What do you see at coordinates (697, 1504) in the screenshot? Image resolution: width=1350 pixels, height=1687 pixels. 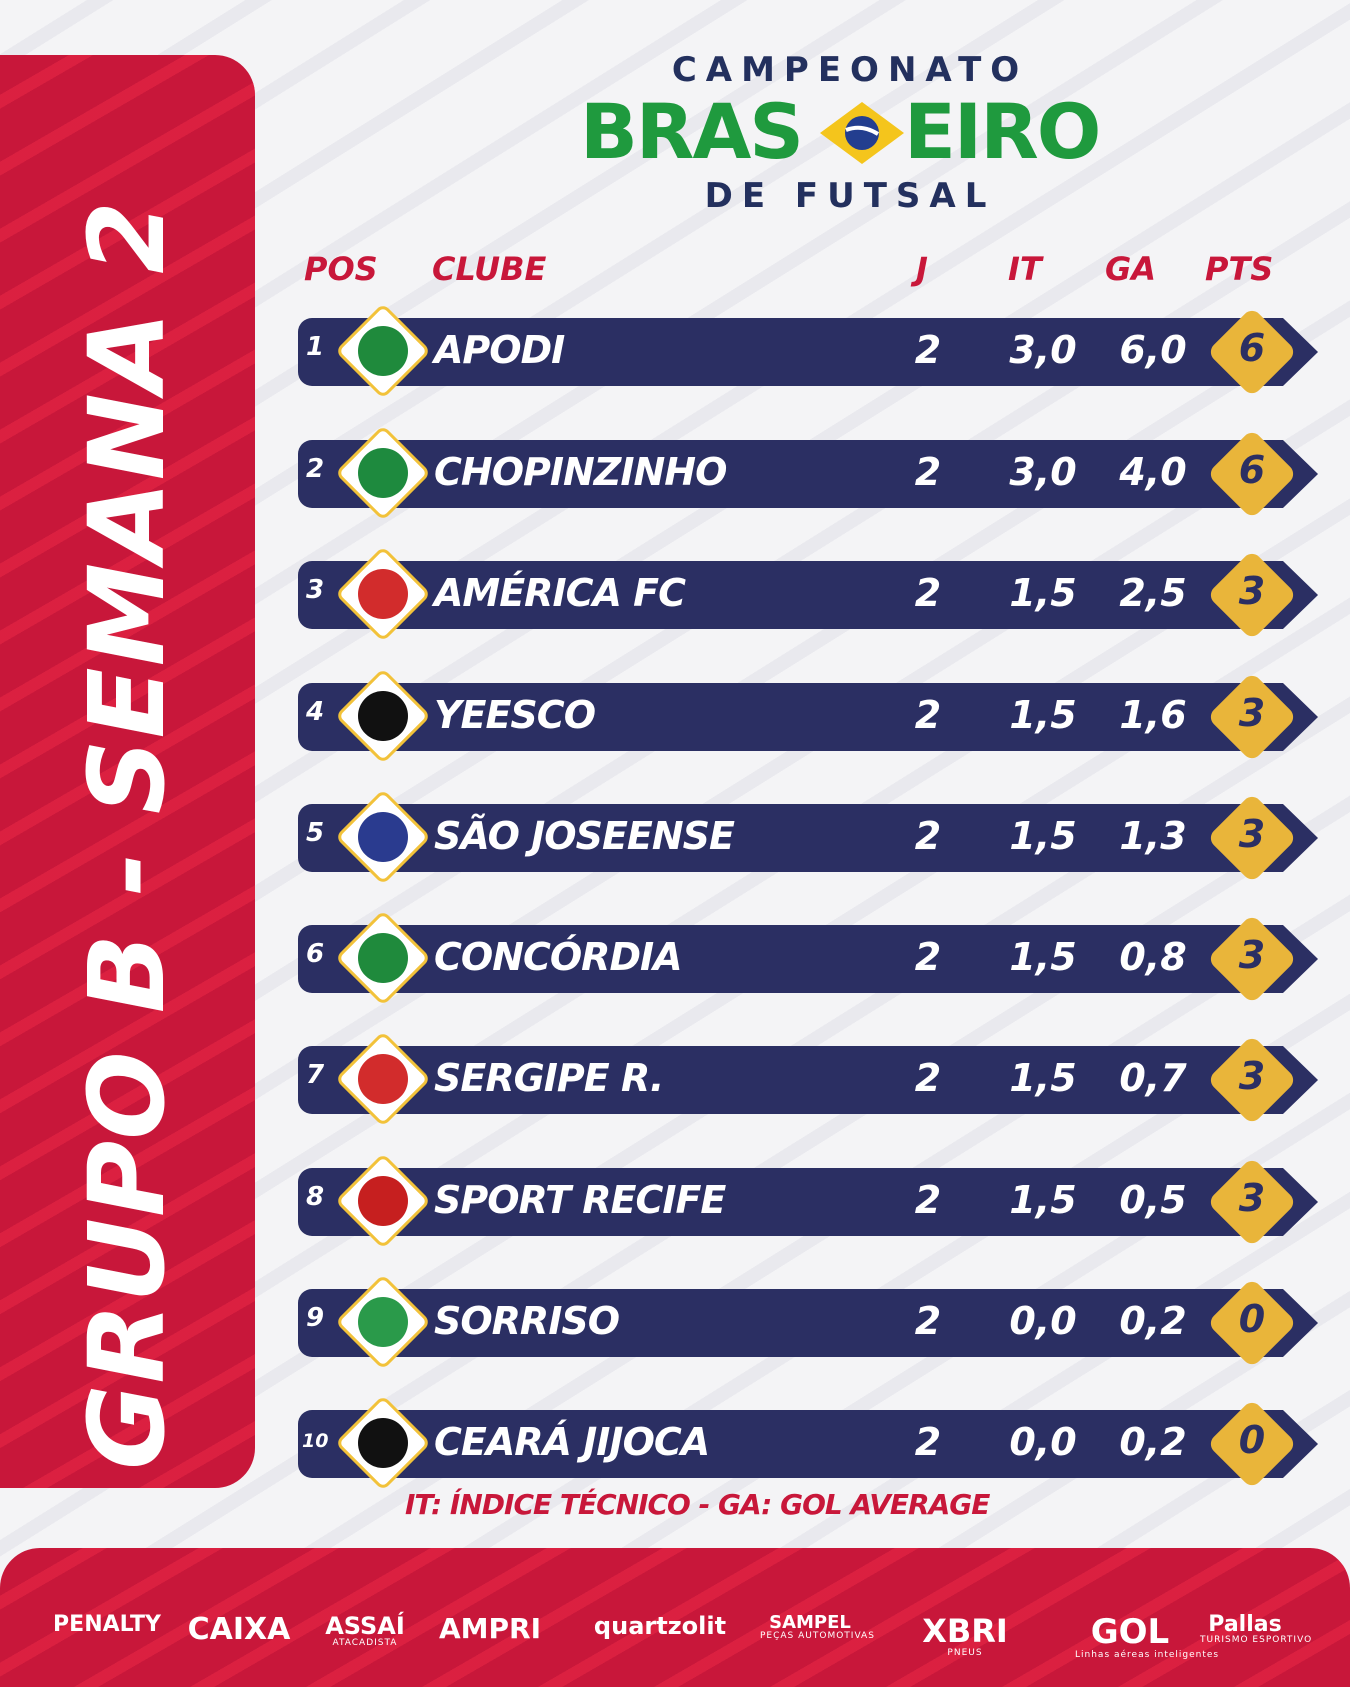 I see `legend-text: IT: ÍNDICE TÉCNICO - GA: GOL AVERAGE` at bounding box center [697, 1504].